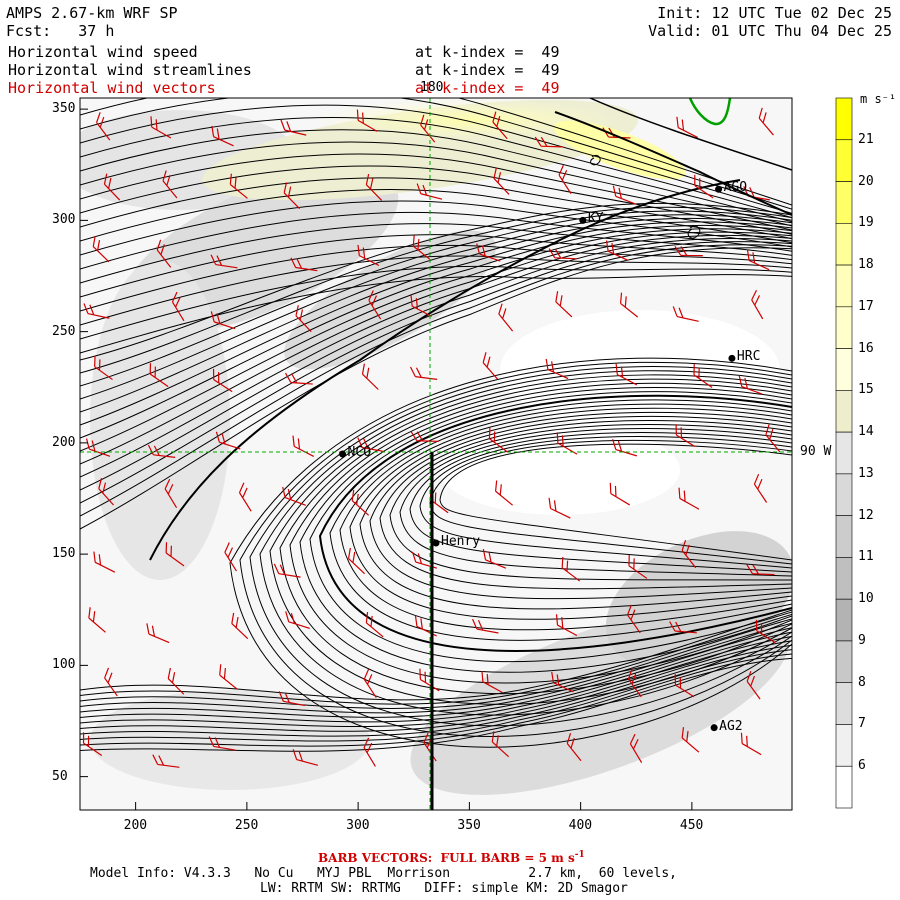 Image resolution: width=900 pixels, height=900 pixels. What do you see at coordinates (748, 357) in the screenshot?
I see `station-label: HRC` at bounding box center [748, 357].